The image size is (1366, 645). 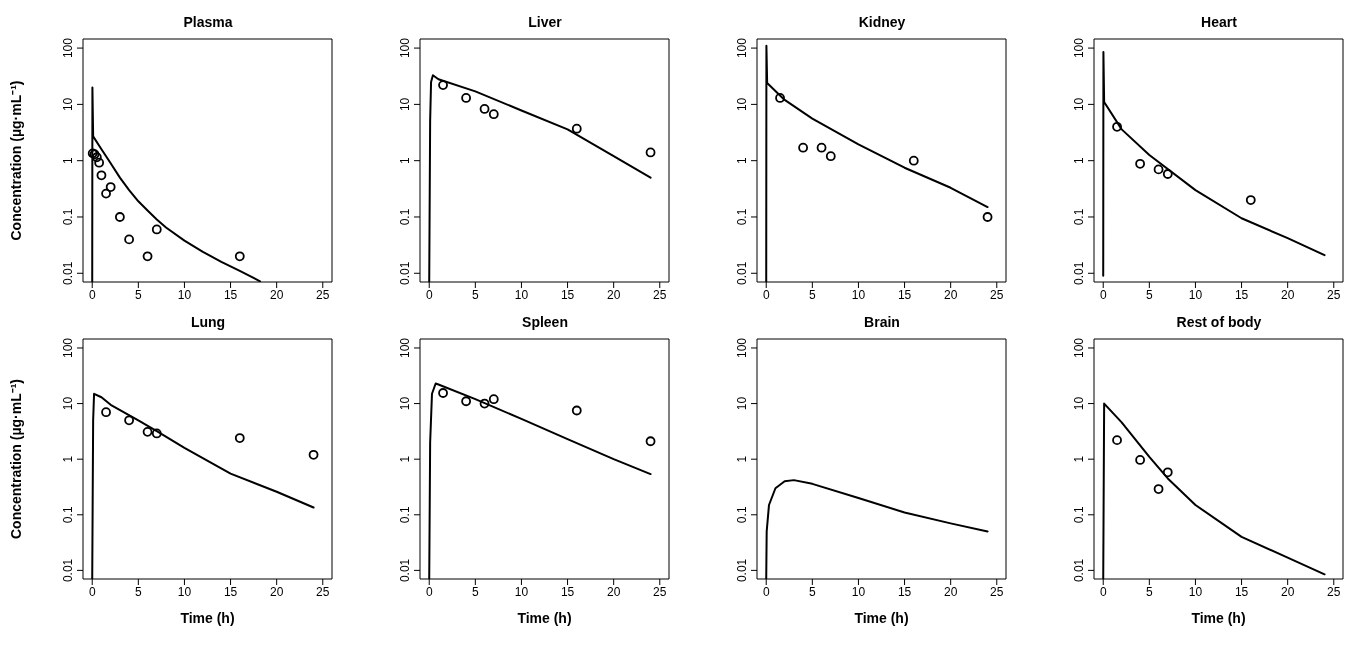 I want to click on chart-title: Lung, so click(x=208, y=322).